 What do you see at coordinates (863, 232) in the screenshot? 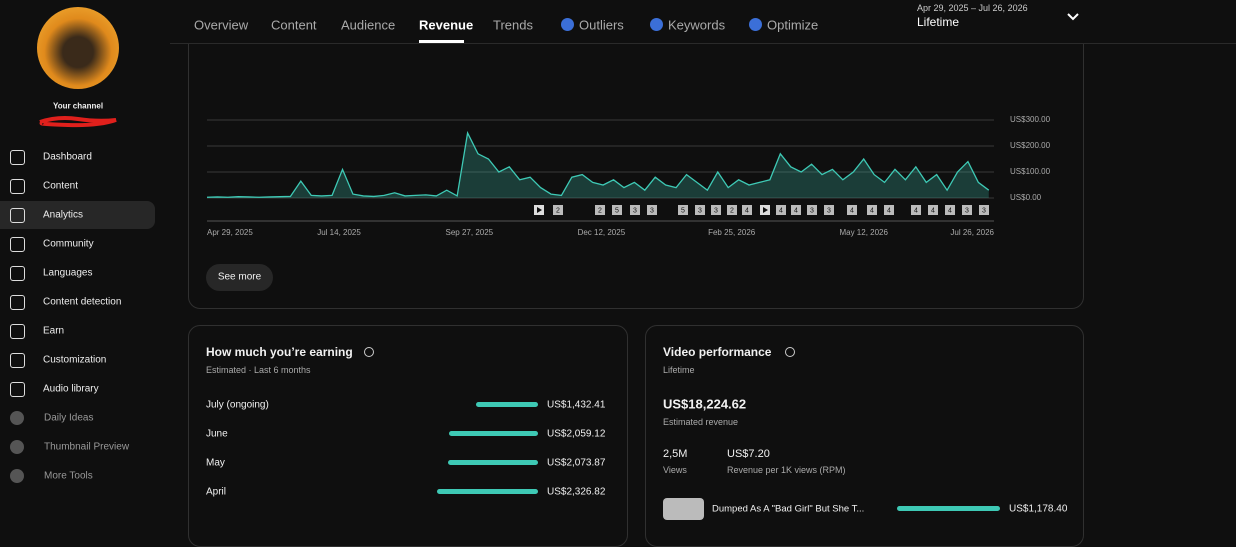
I see `x-tick-label: May 12, 2026` at bounding box center [863, 232].